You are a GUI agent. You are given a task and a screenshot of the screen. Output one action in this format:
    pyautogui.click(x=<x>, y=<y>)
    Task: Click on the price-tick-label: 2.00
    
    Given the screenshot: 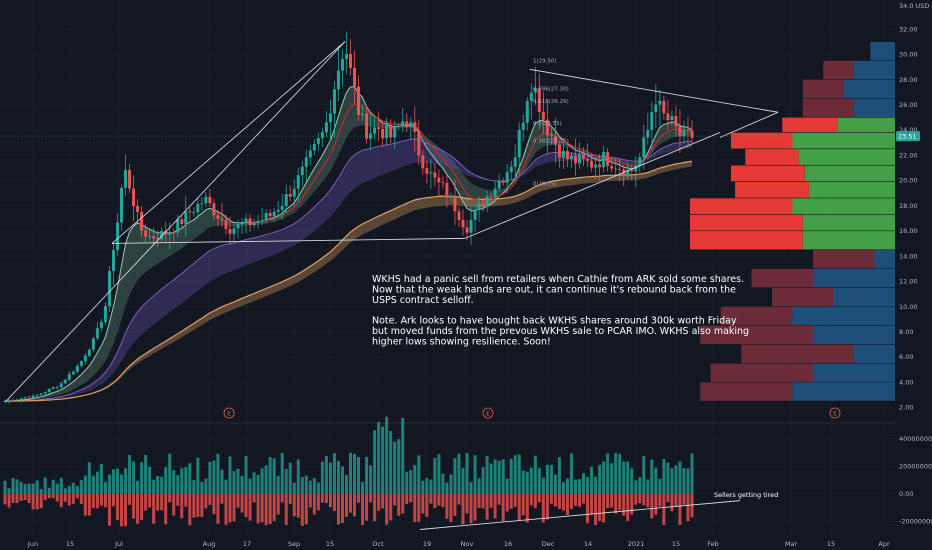 What is the action you would take?
    pyautogui.click(x=906, y=408)
    